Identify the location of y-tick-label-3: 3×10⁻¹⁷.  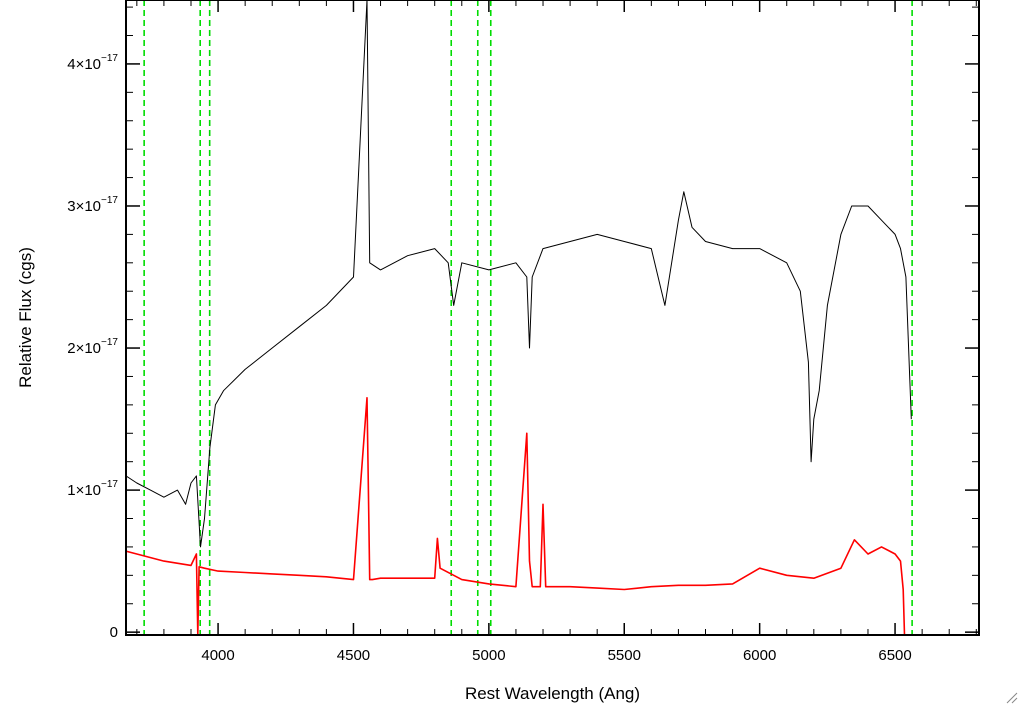
(92, 205).